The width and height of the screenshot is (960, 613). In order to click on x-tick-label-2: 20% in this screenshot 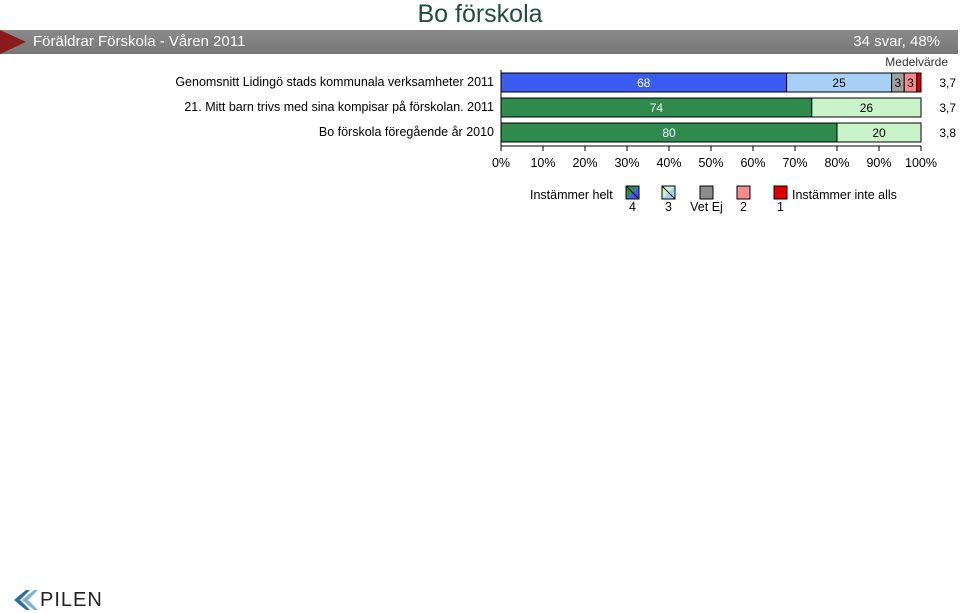, I will do `click(584, 163)`.